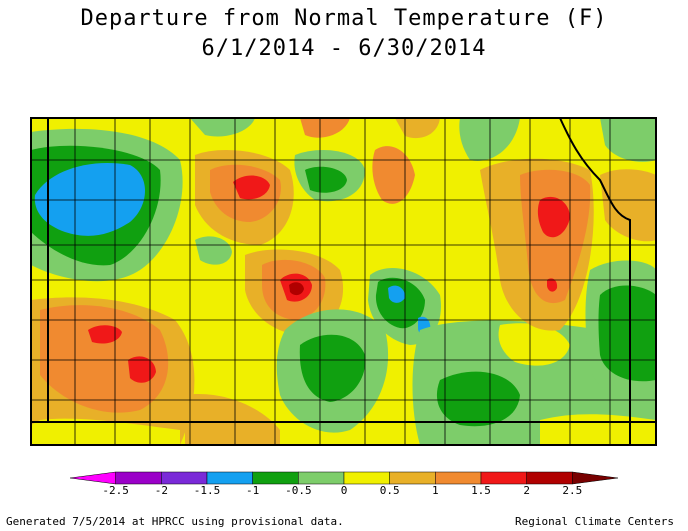  I want to click on field-n-green2, so click(326, 179).